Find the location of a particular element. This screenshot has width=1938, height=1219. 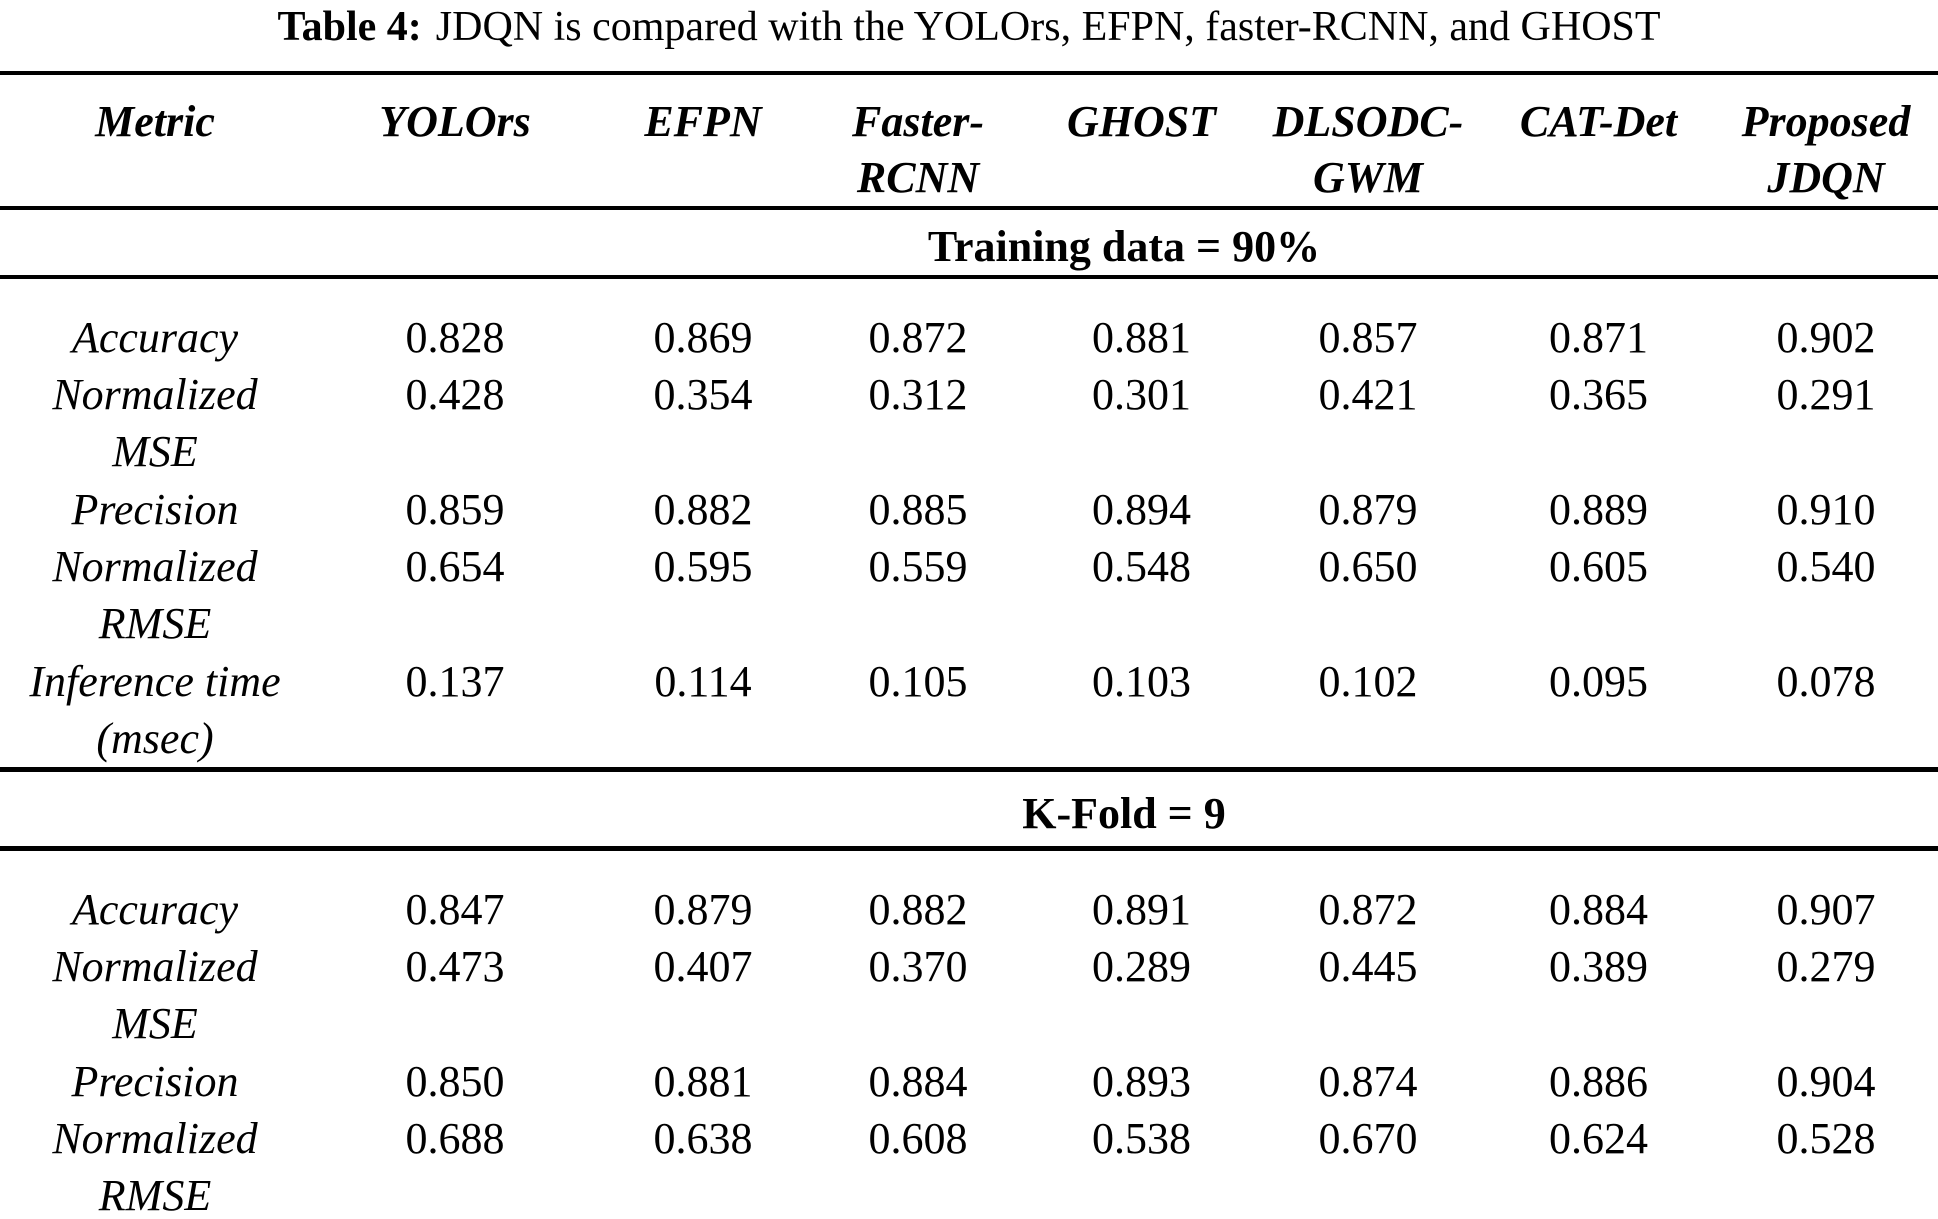

value-cell: 0.910 is located at coordinates (1826, 509).